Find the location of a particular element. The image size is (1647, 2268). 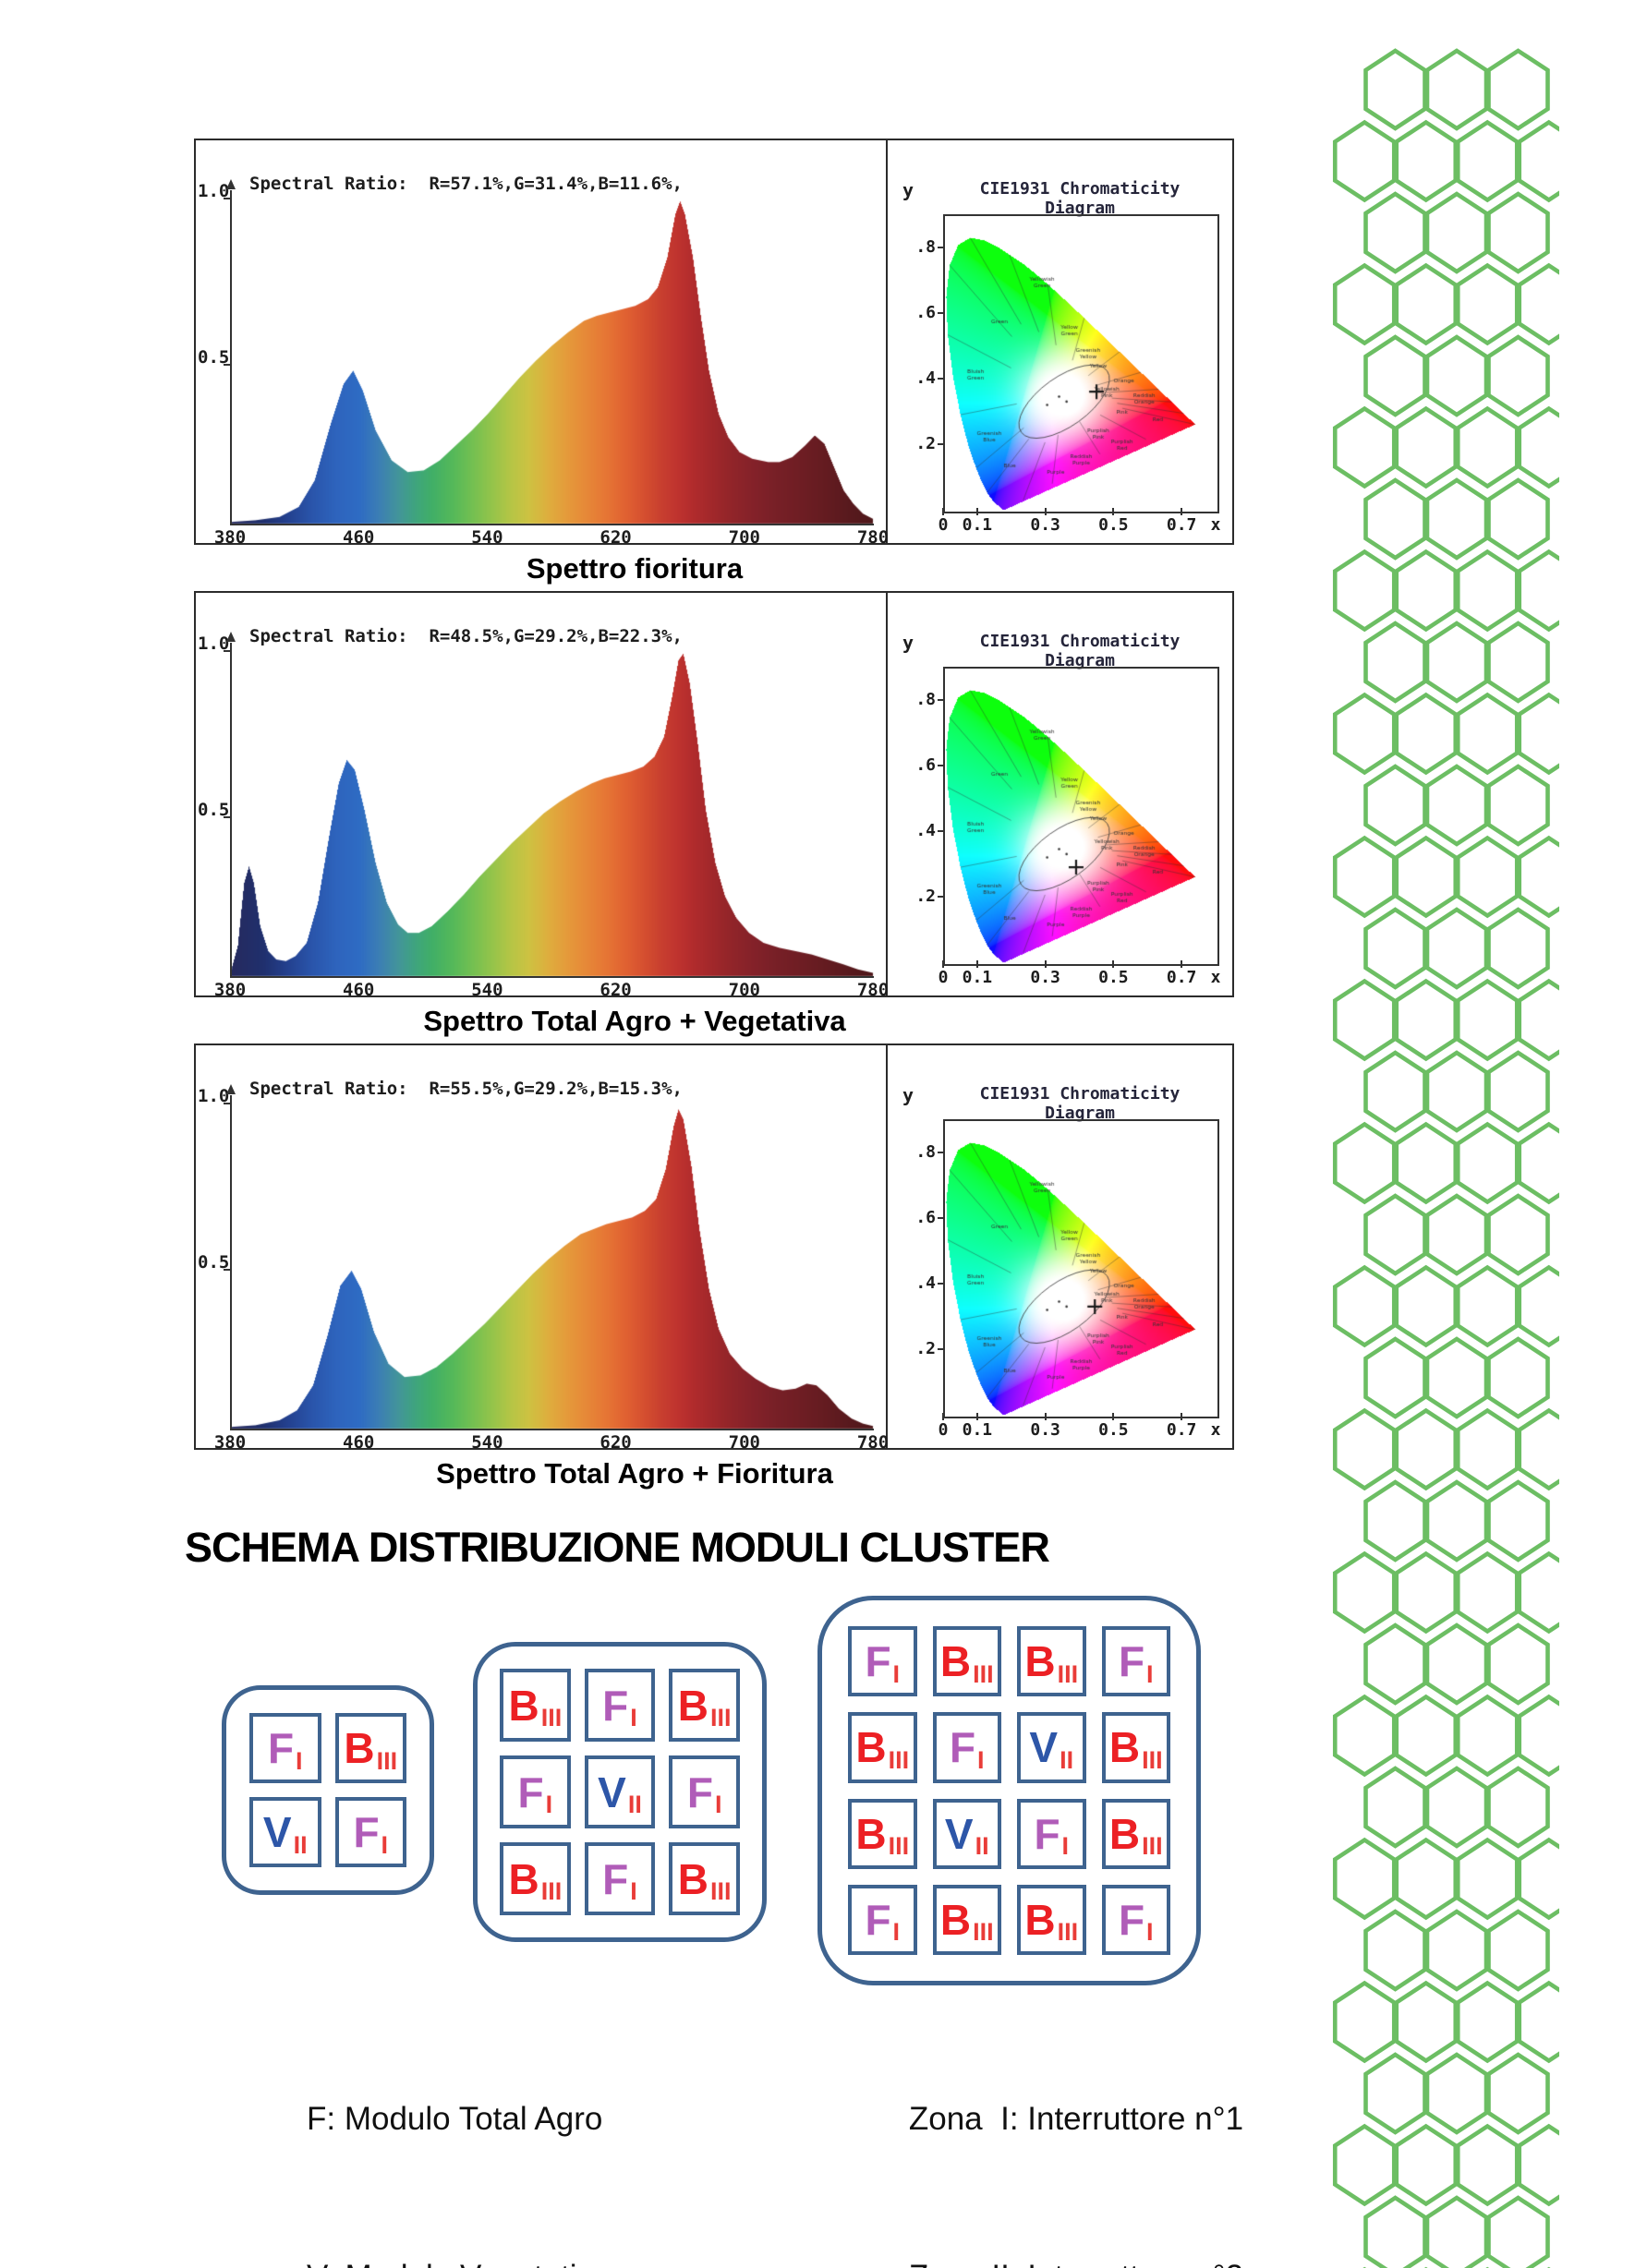

cie-x-tick-label: 0.1 is located at coordinates (977, 977).